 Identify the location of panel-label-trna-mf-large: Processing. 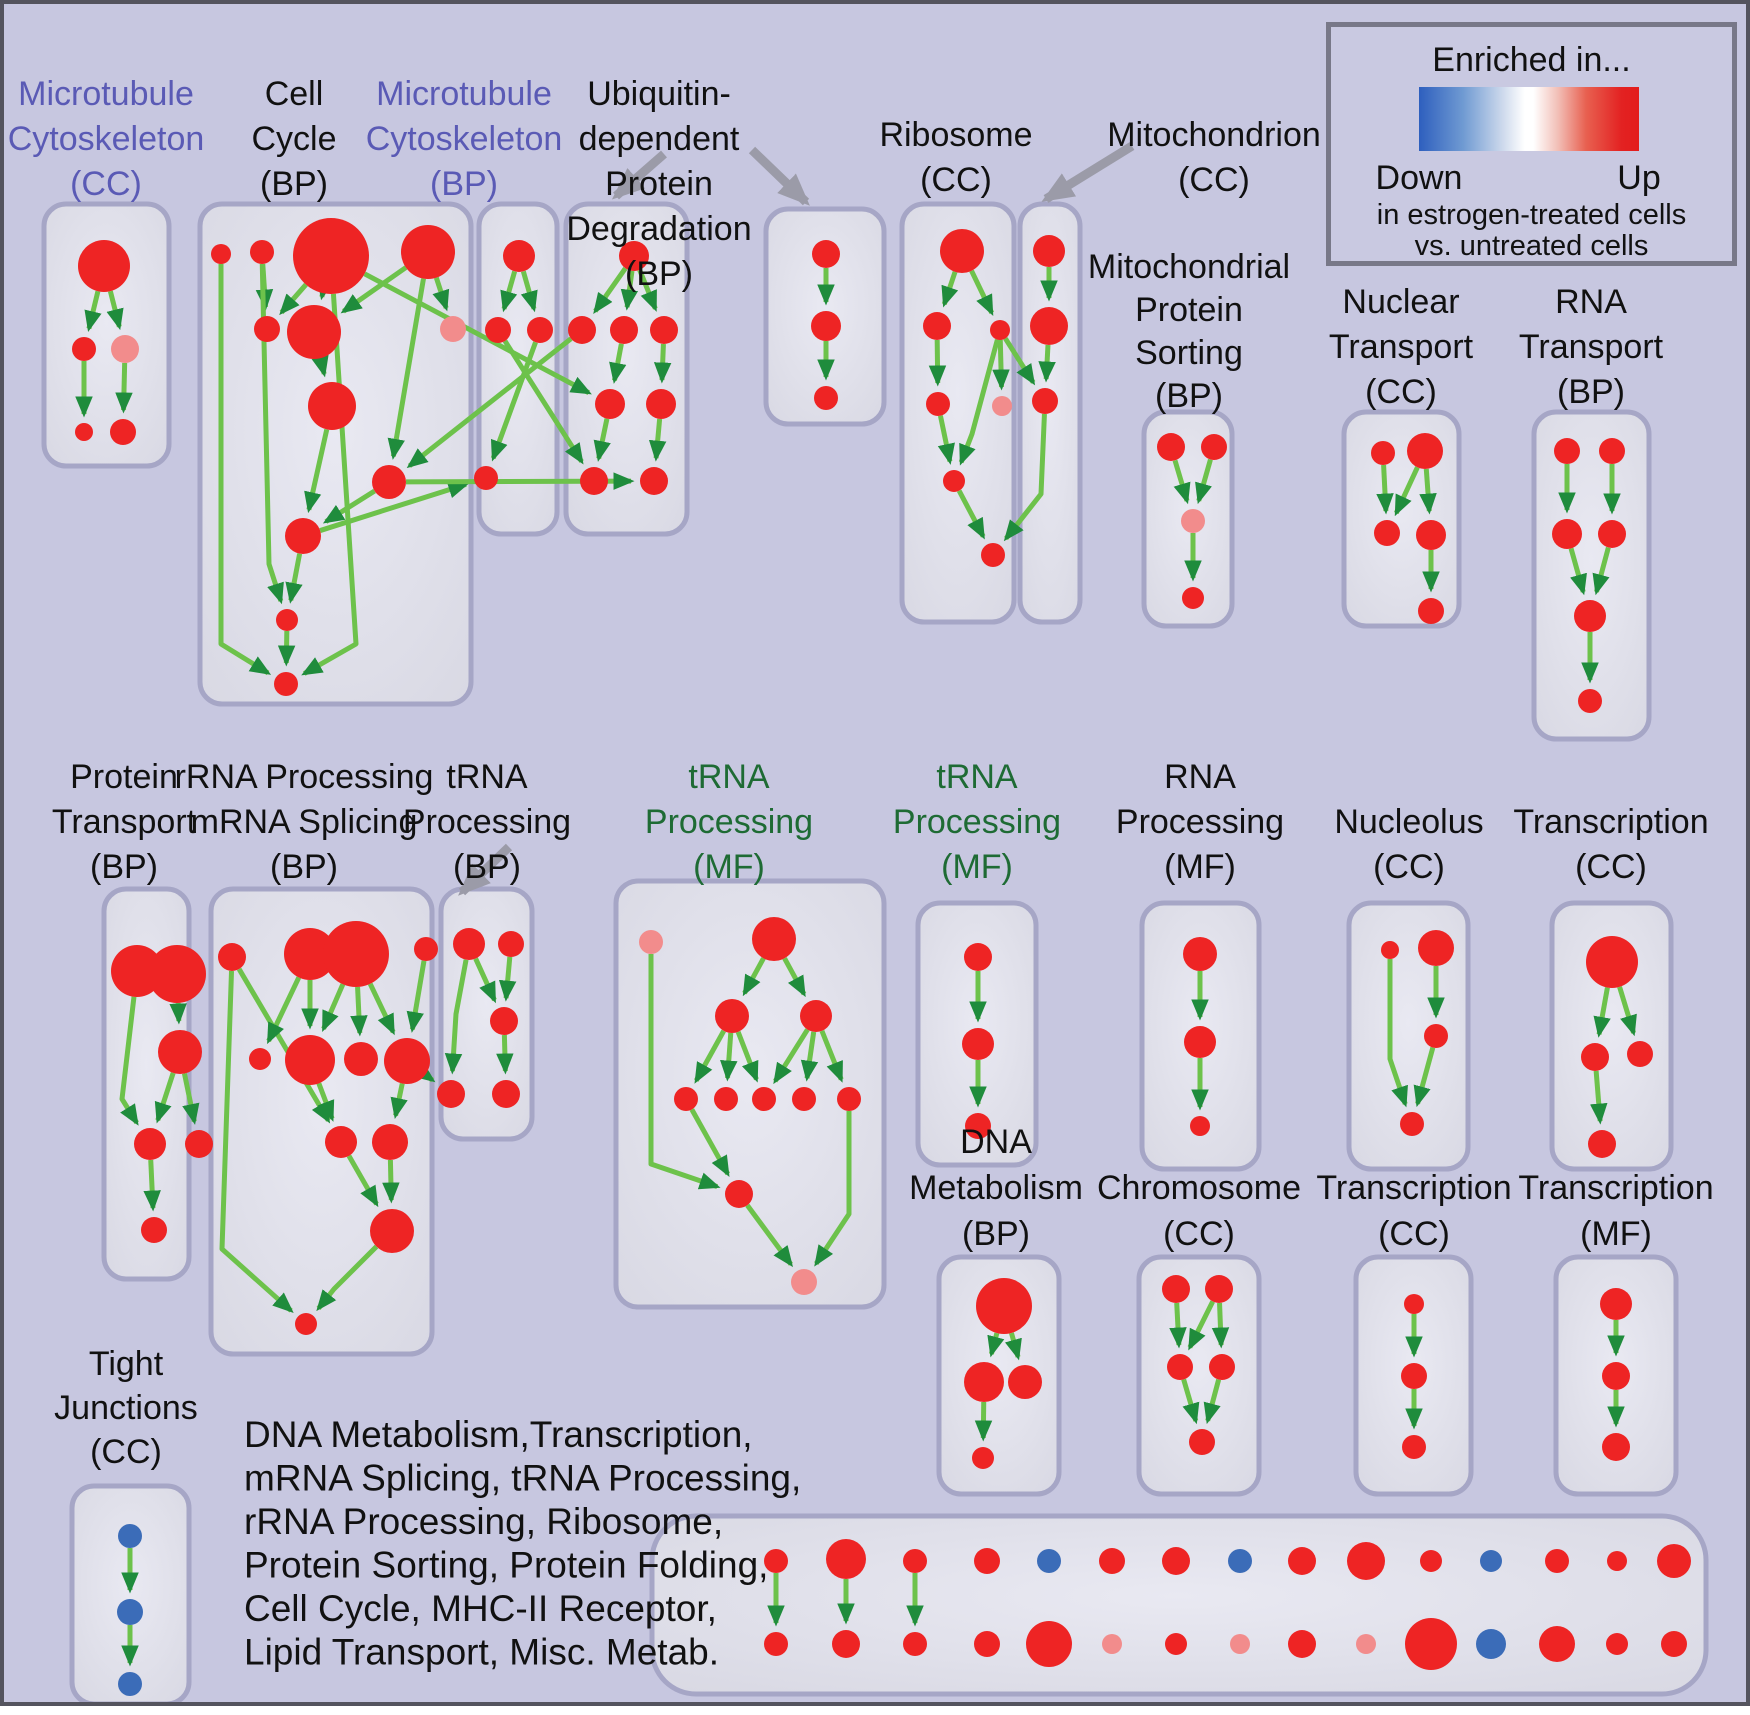
(729, 822).